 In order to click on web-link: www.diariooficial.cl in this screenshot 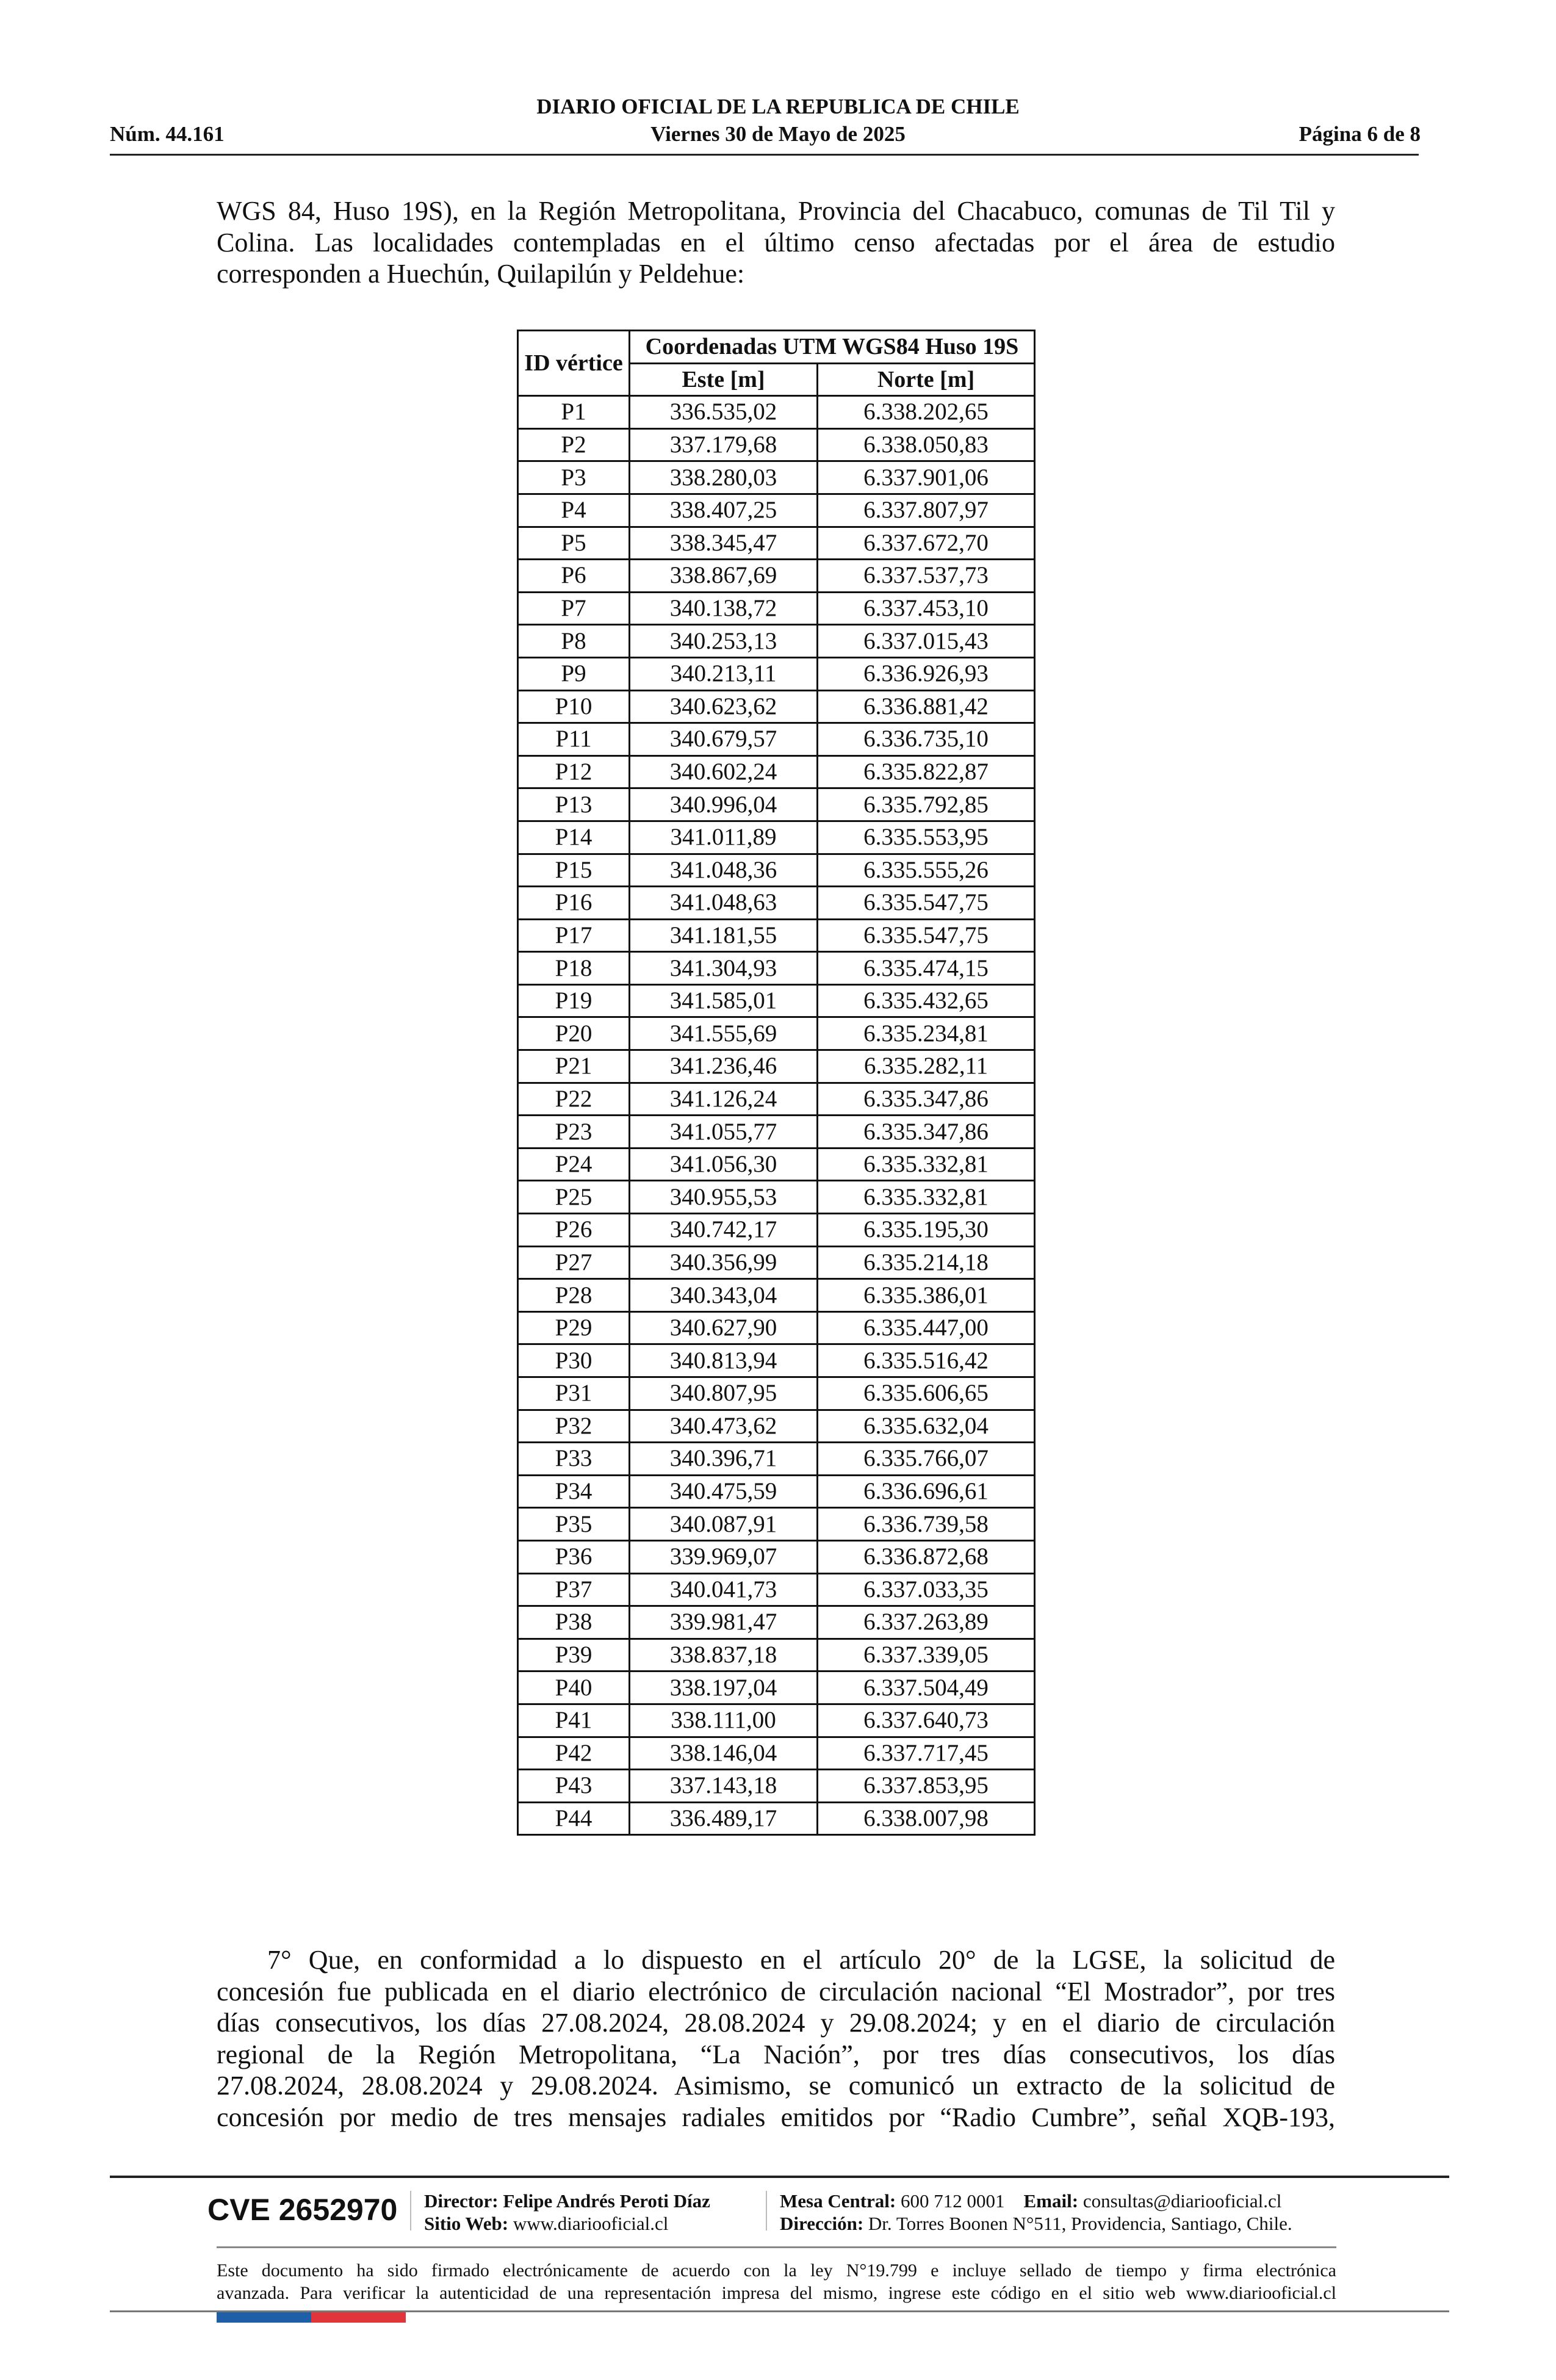, I will do `click(591, 2223)`.